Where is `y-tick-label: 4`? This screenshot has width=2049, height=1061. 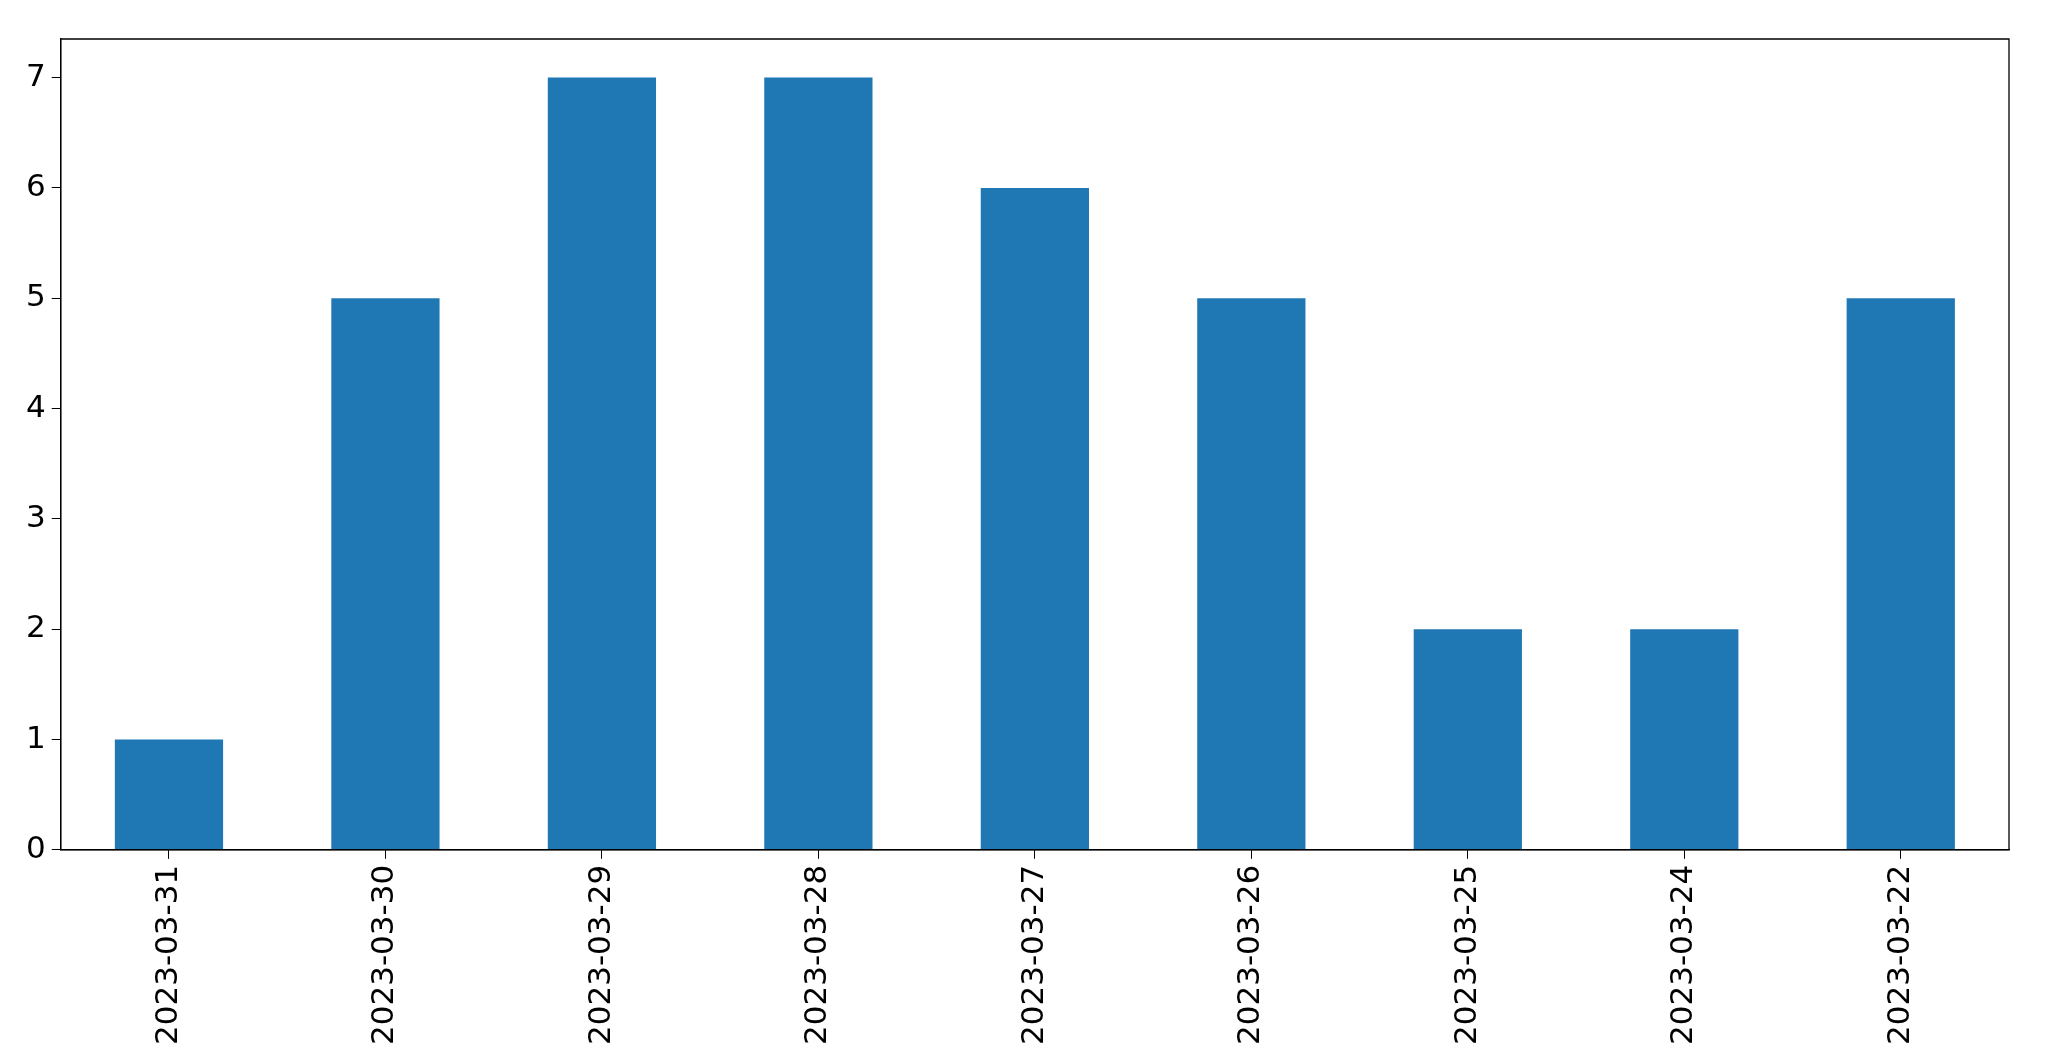 y-tick-label: 4 is located at coordinates (35, 405).